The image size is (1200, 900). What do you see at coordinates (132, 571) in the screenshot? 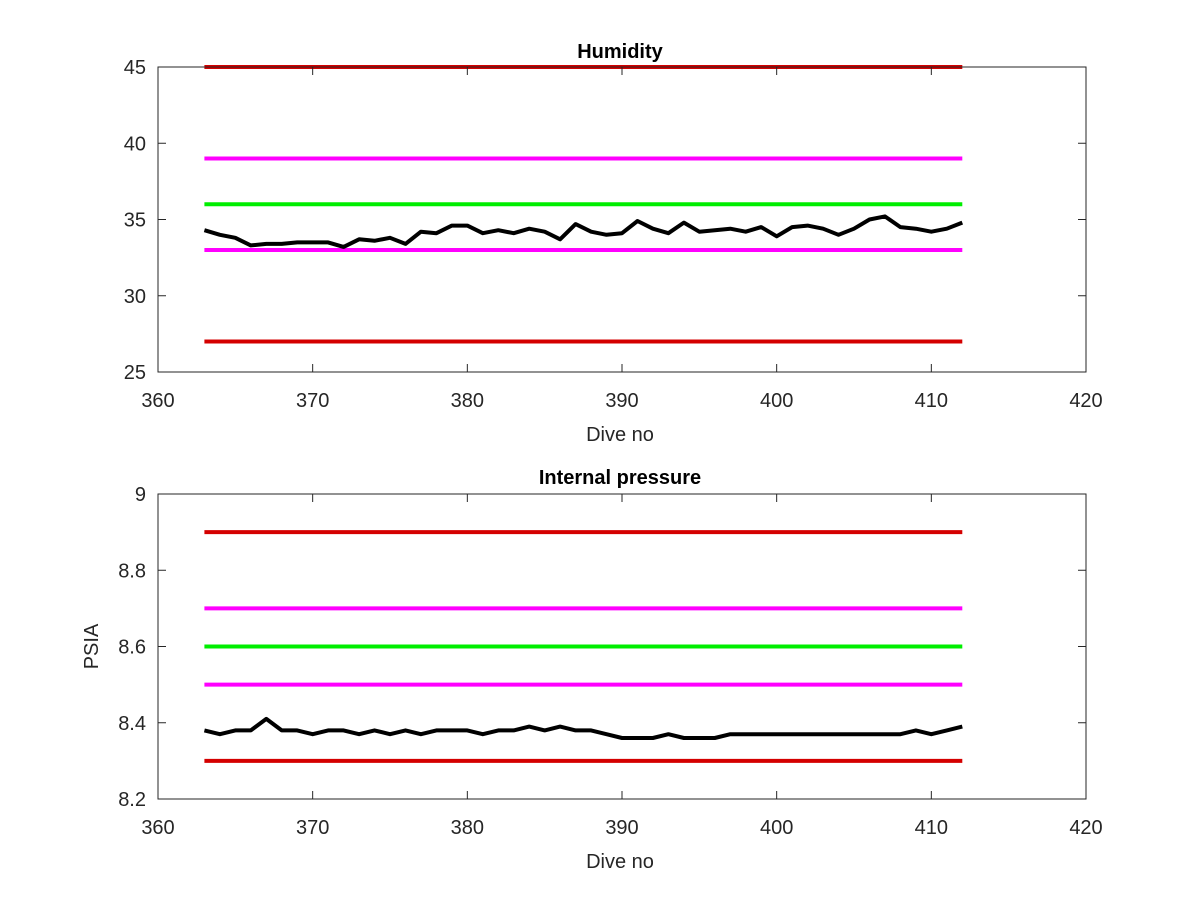
I see `internal-pressure-y-tick-label: 8.8` at bounding box center [132, 571].